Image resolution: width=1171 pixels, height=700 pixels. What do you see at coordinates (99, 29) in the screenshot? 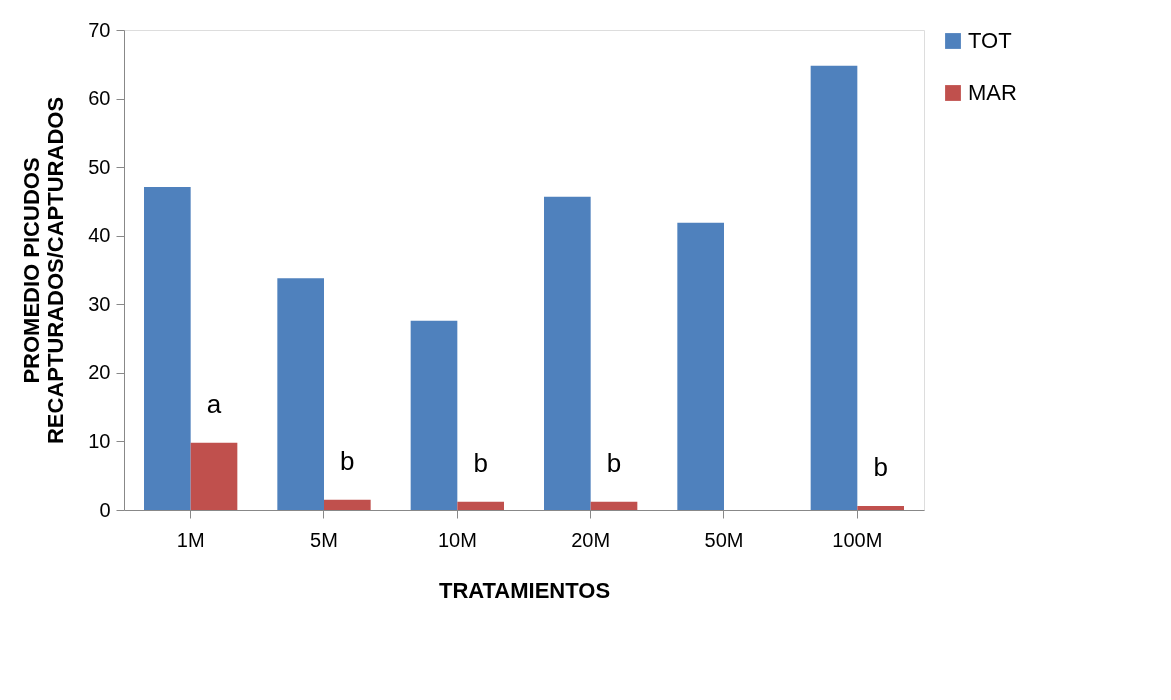
I see `y-tick-label: 70` at bounding box center [99, 29].